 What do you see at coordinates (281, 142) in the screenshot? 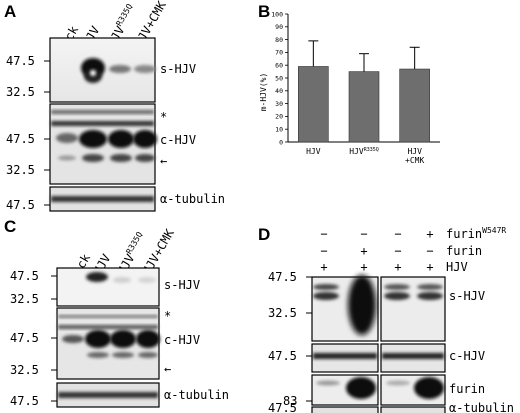
I see `y-tick-label: 0` at bounding box center [281, 142].